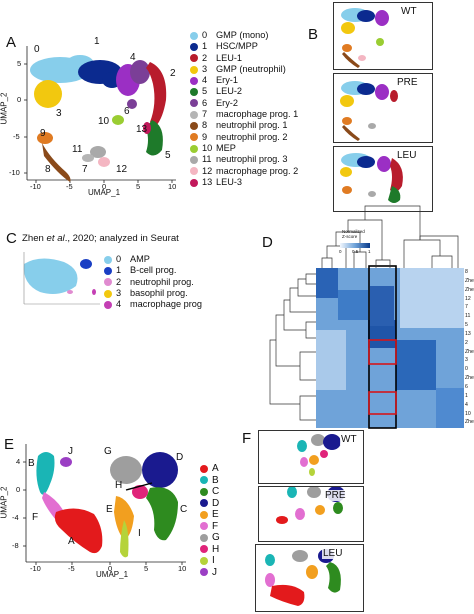  What do you see at coordinates (244, 171) in the screenshot?
I see `legend-a-item: 12 macrophage prog. 2` at bounding box center [244, 171].